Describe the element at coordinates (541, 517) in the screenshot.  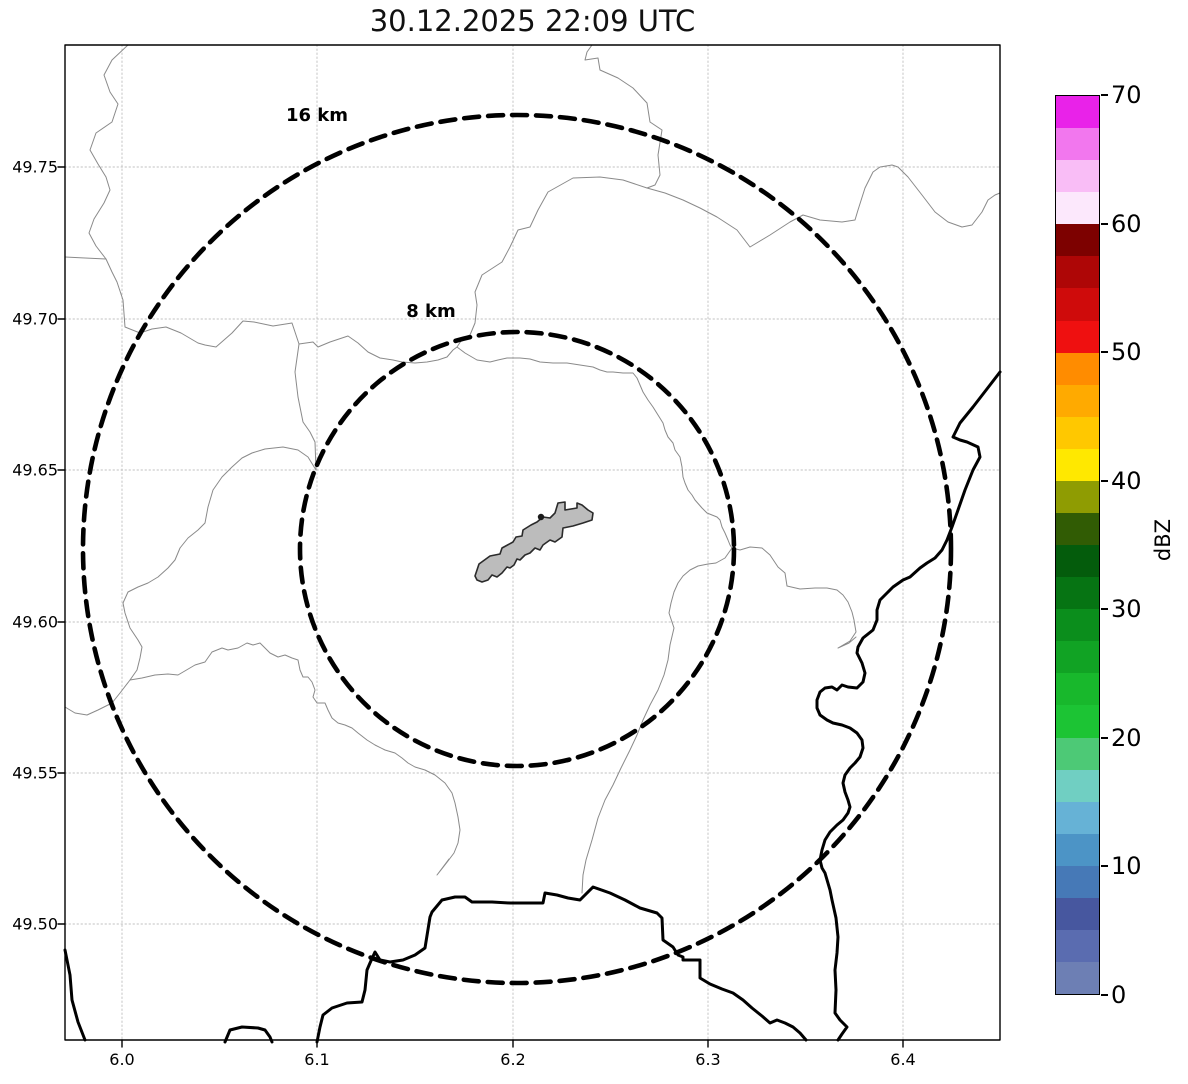
I see `center-site-marker` at that location.